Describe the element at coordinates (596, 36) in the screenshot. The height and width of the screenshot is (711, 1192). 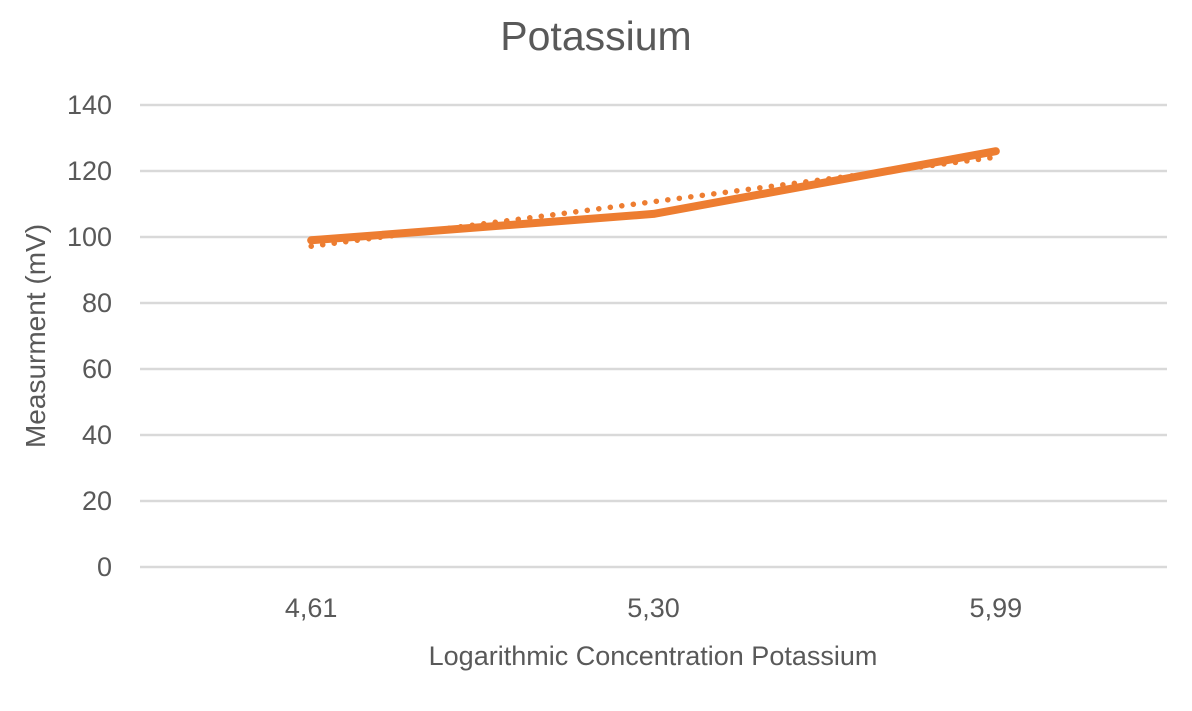
I see `chart-title: Potassium` at that location.